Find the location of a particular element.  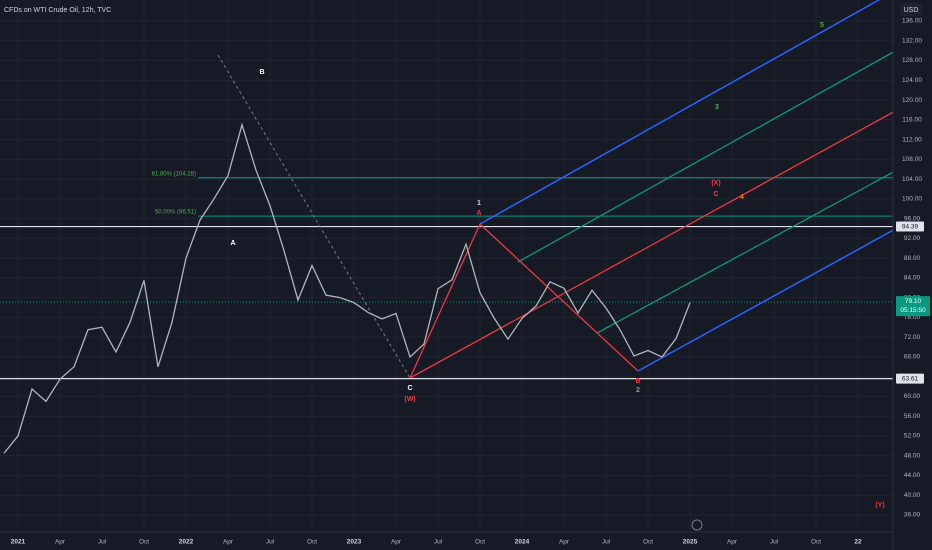

y-tick-label: 128.00 is located at coordinates (912, 60).